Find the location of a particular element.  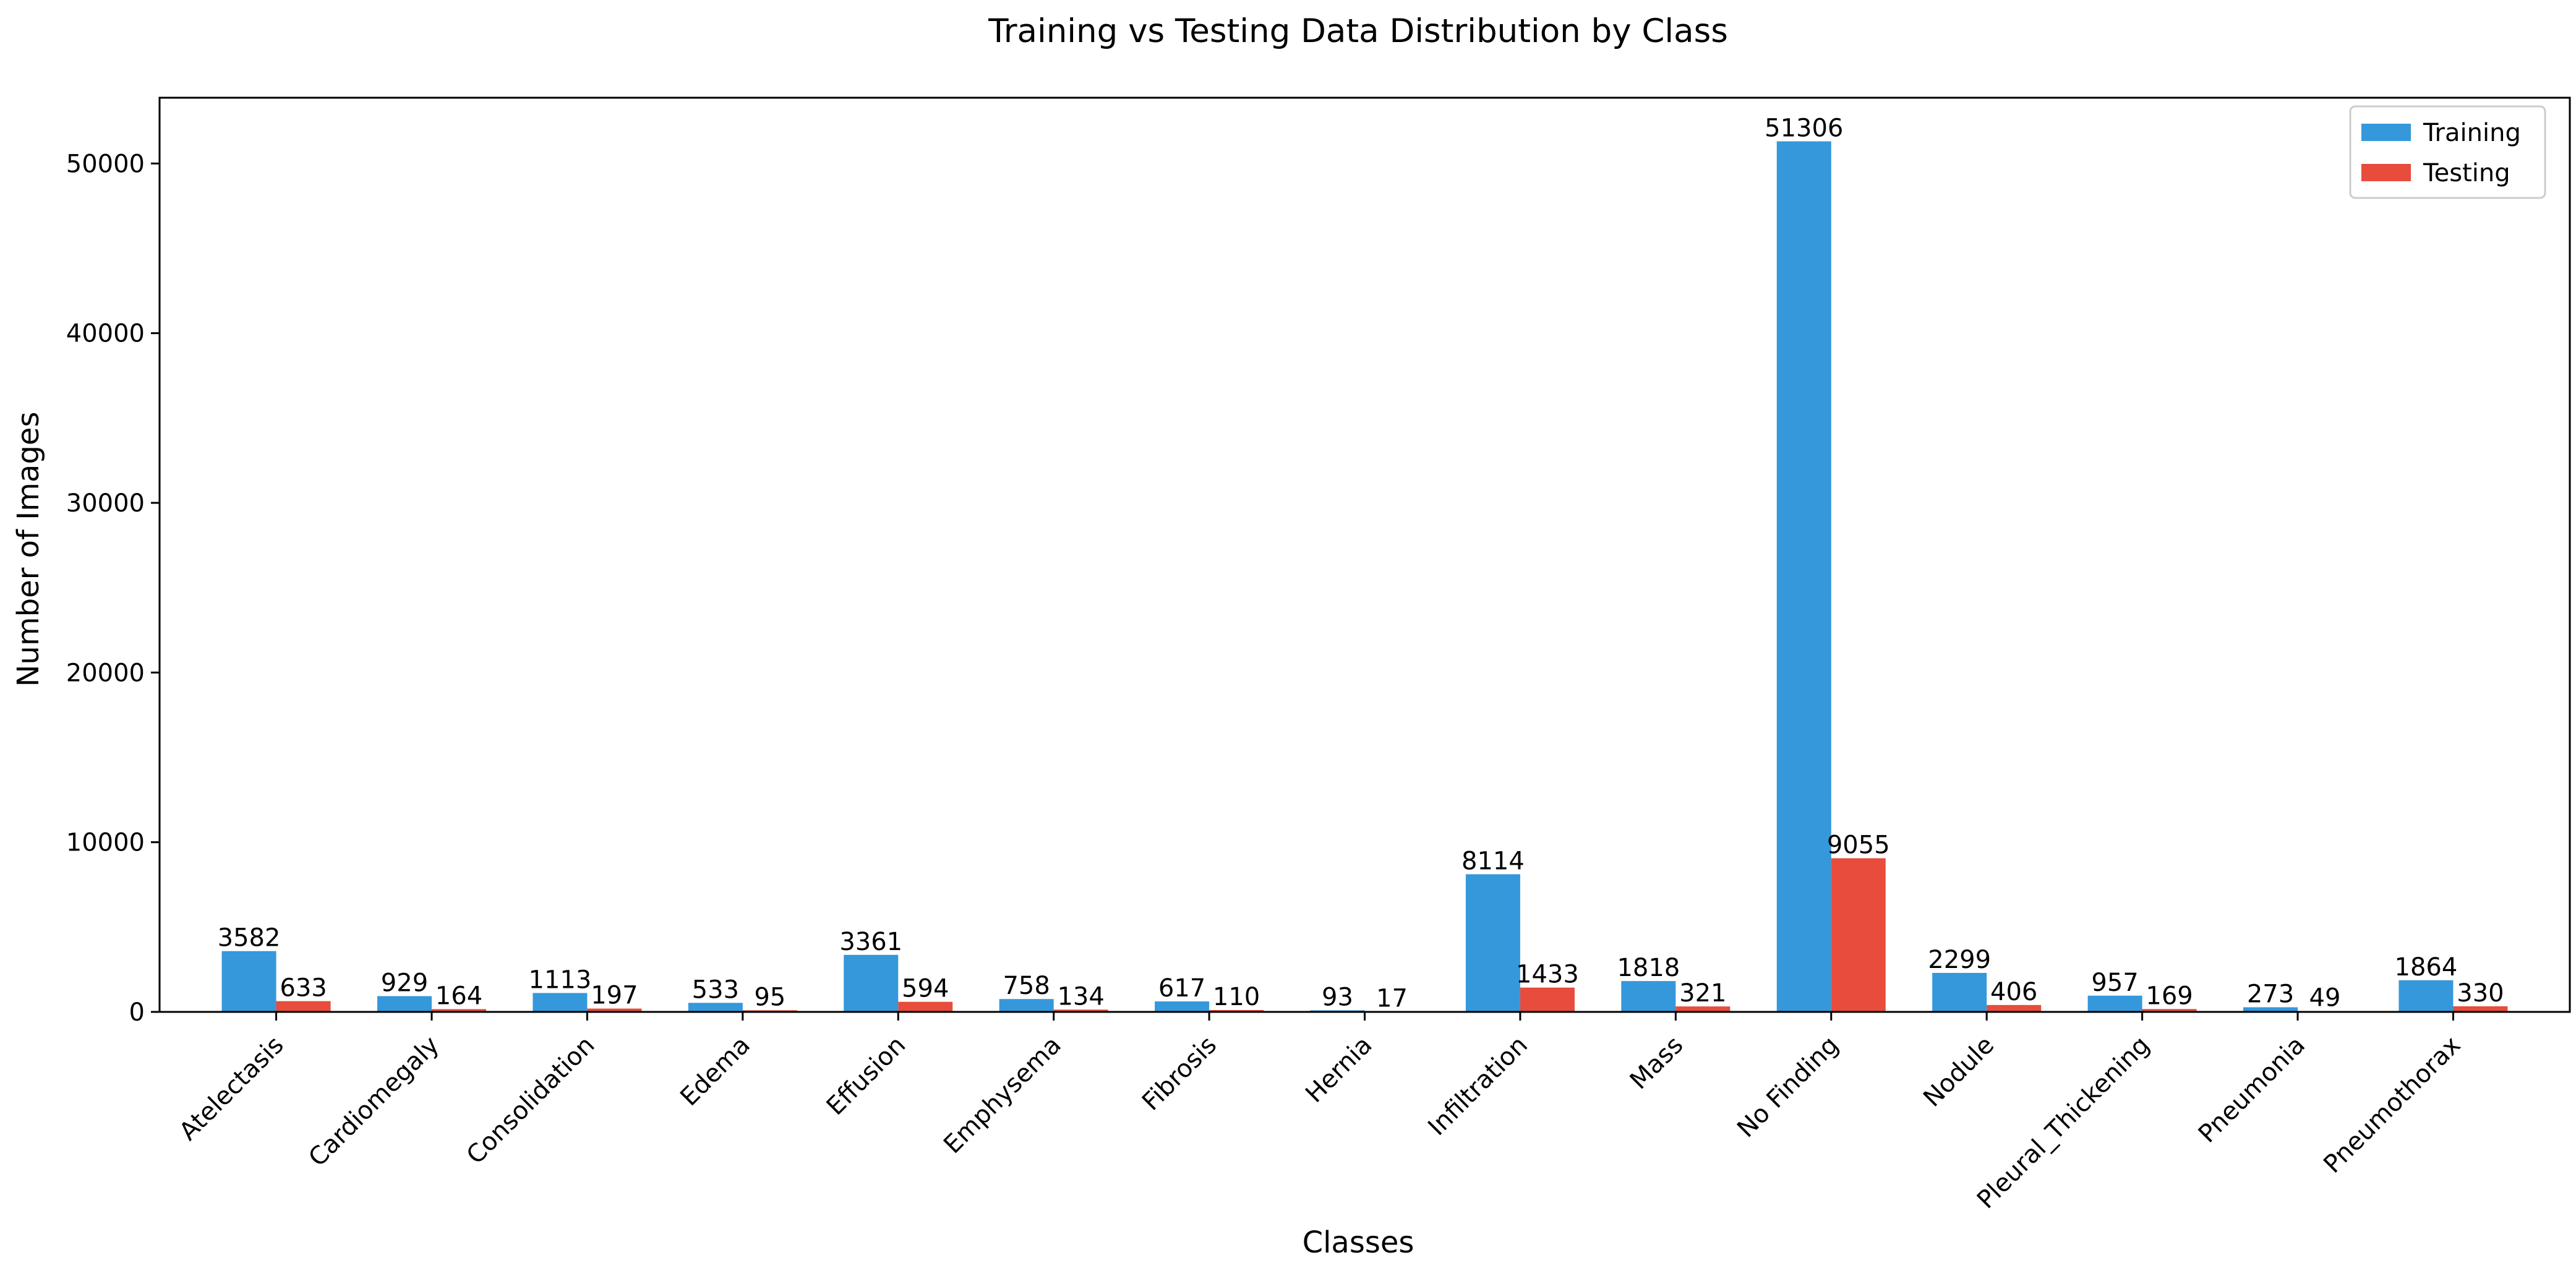

y-tick-label: 40000 is located at coordinates (105, 334).